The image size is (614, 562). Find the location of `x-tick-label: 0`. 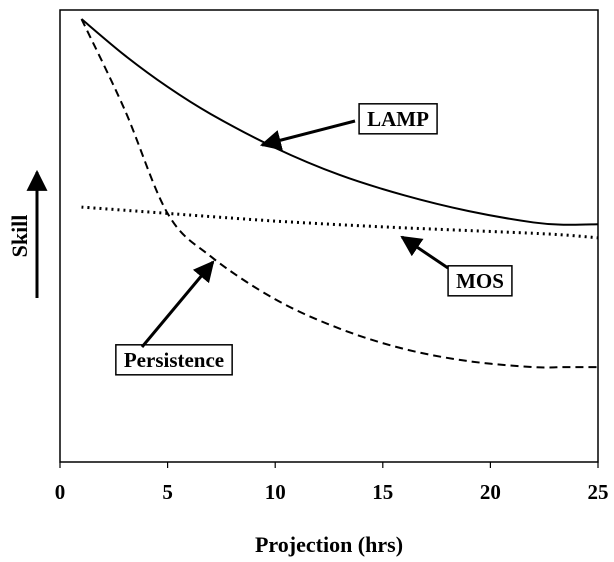

x-tick-label: 0 is located at coordinates (60, 492).